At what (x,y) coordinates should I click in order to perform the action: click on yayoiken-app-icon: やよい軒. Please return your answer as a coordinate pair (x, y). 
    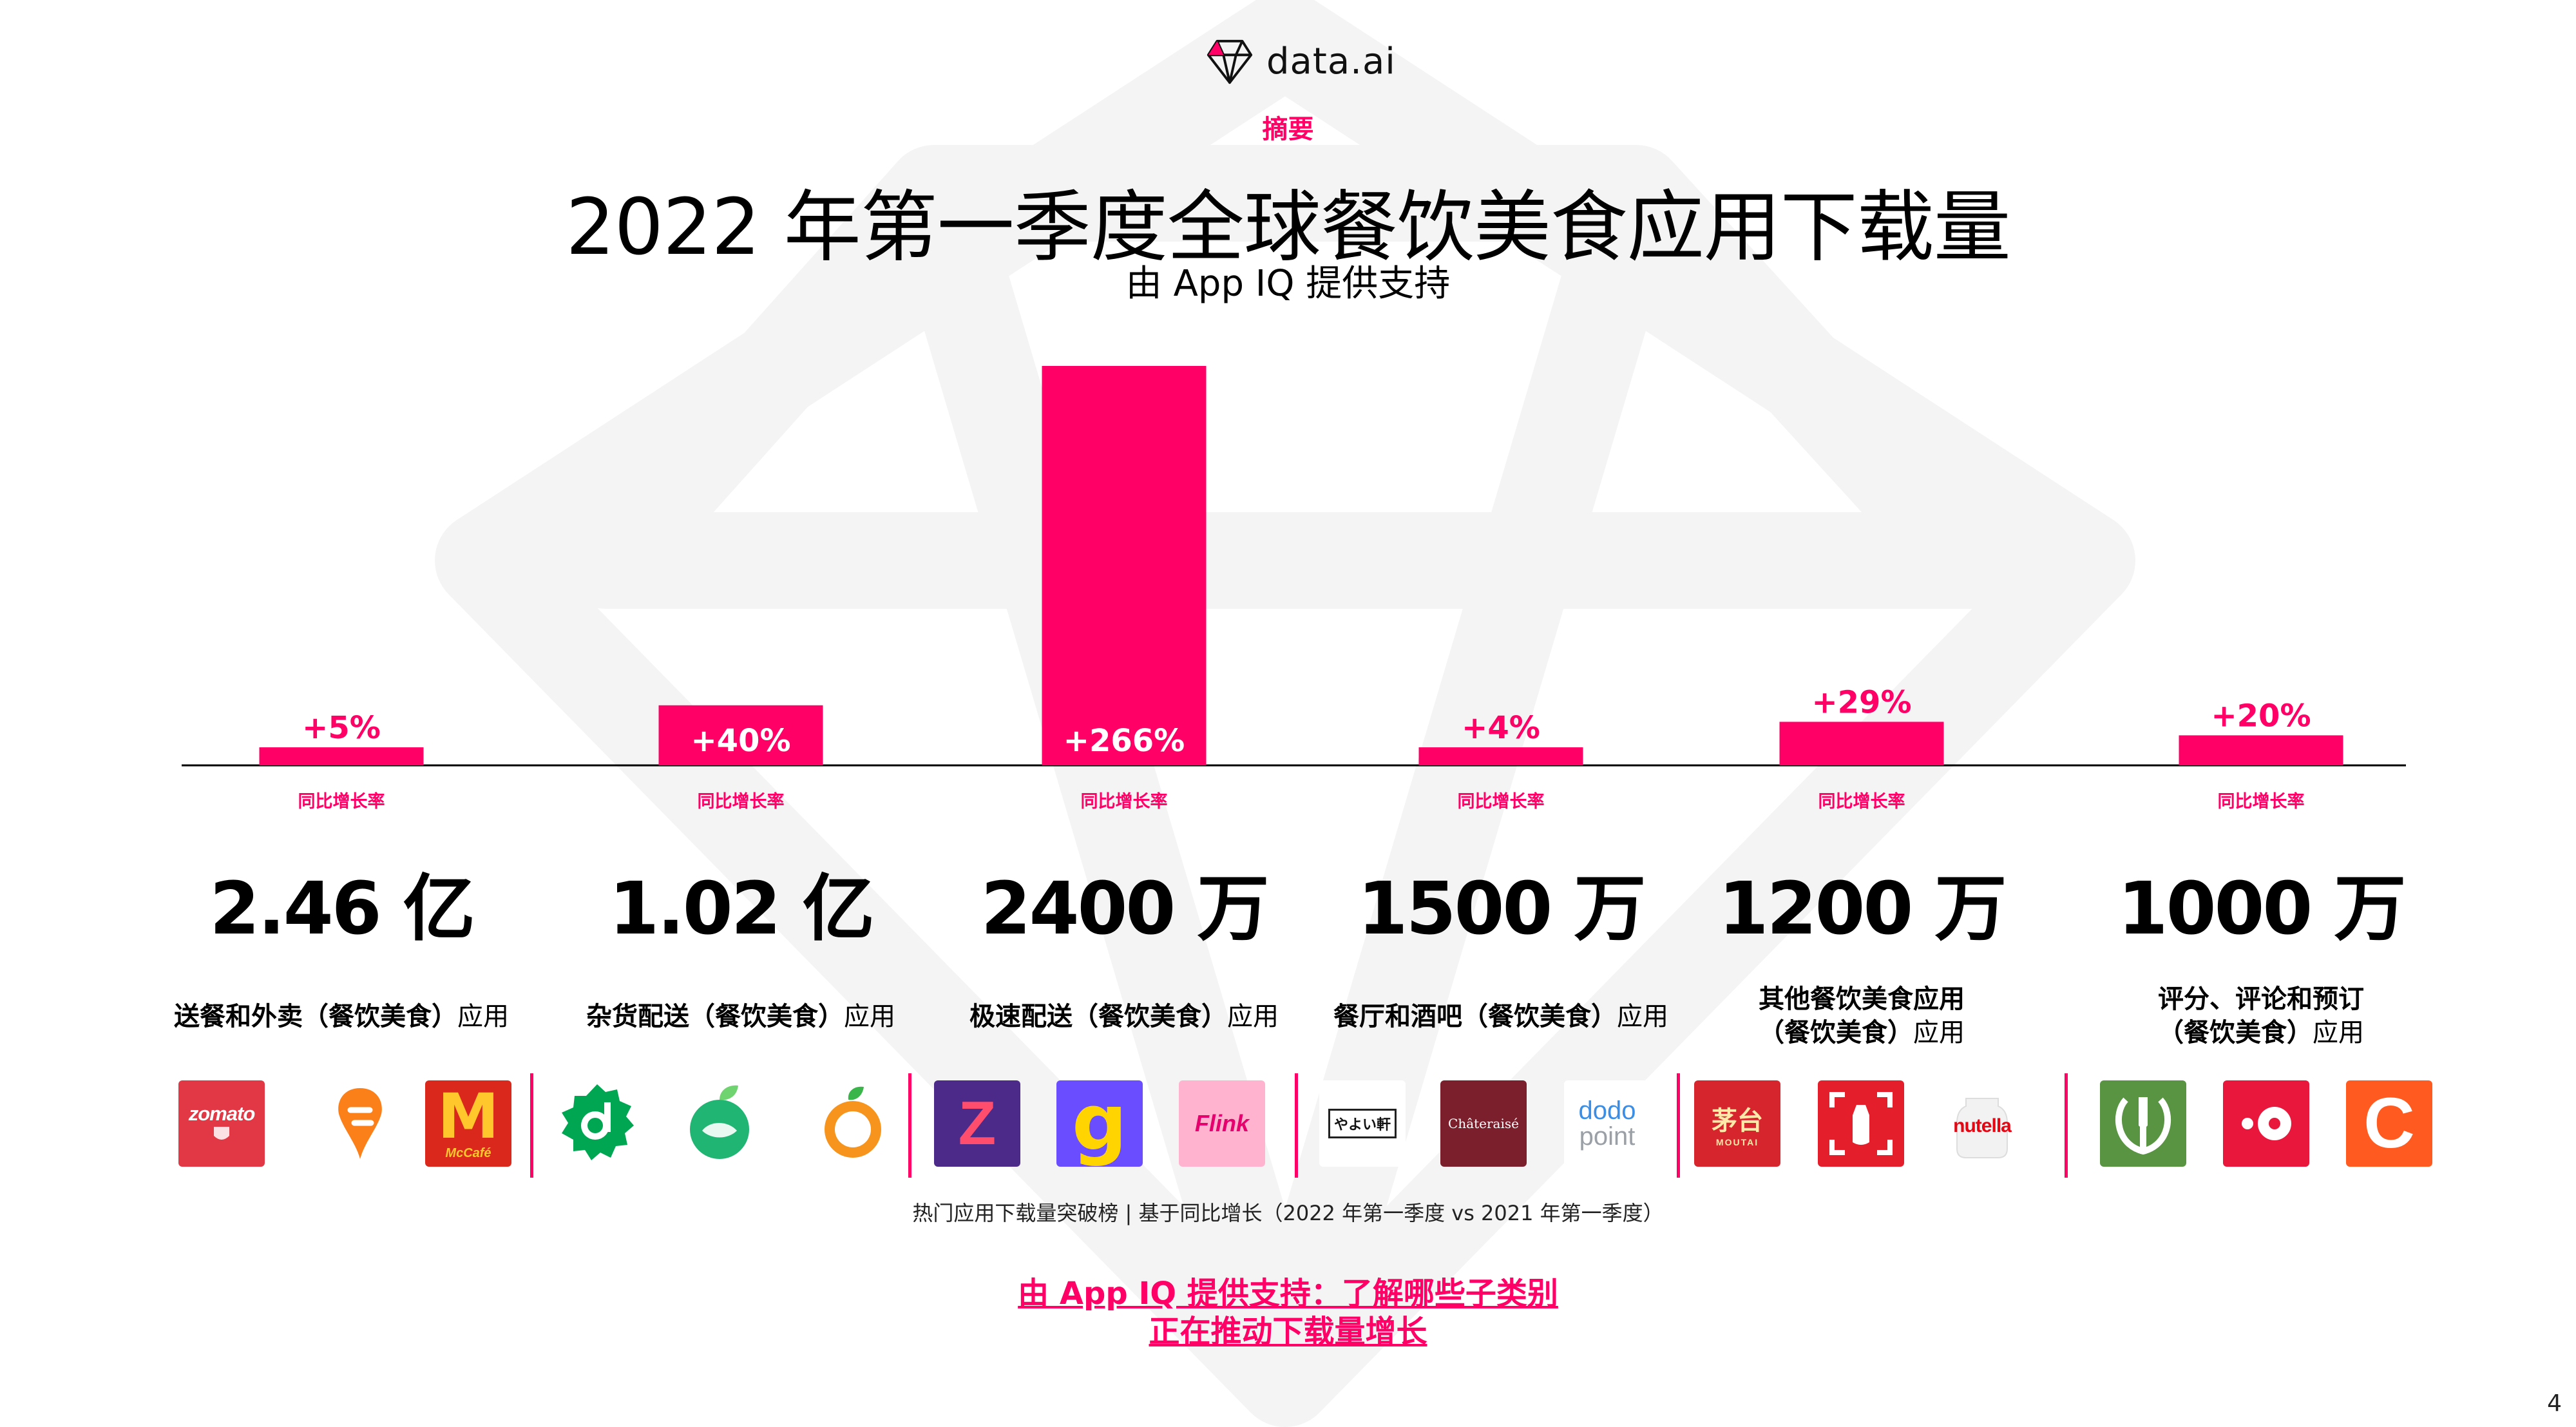
    Looking at the image, I should click on (1362, 1123).